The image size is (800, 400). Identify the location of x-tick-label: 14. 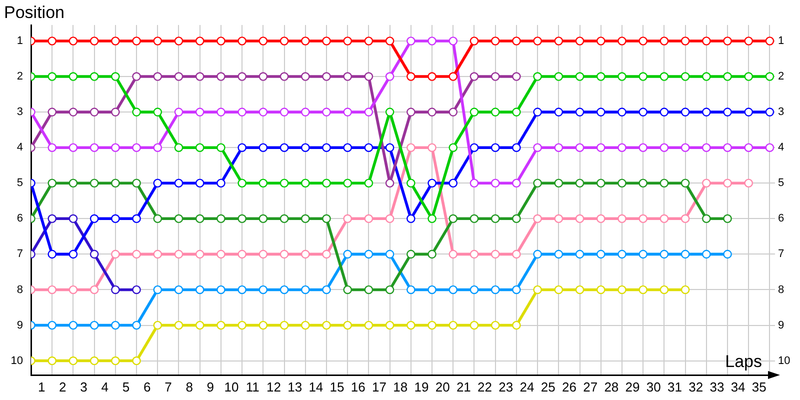
(316, 386).